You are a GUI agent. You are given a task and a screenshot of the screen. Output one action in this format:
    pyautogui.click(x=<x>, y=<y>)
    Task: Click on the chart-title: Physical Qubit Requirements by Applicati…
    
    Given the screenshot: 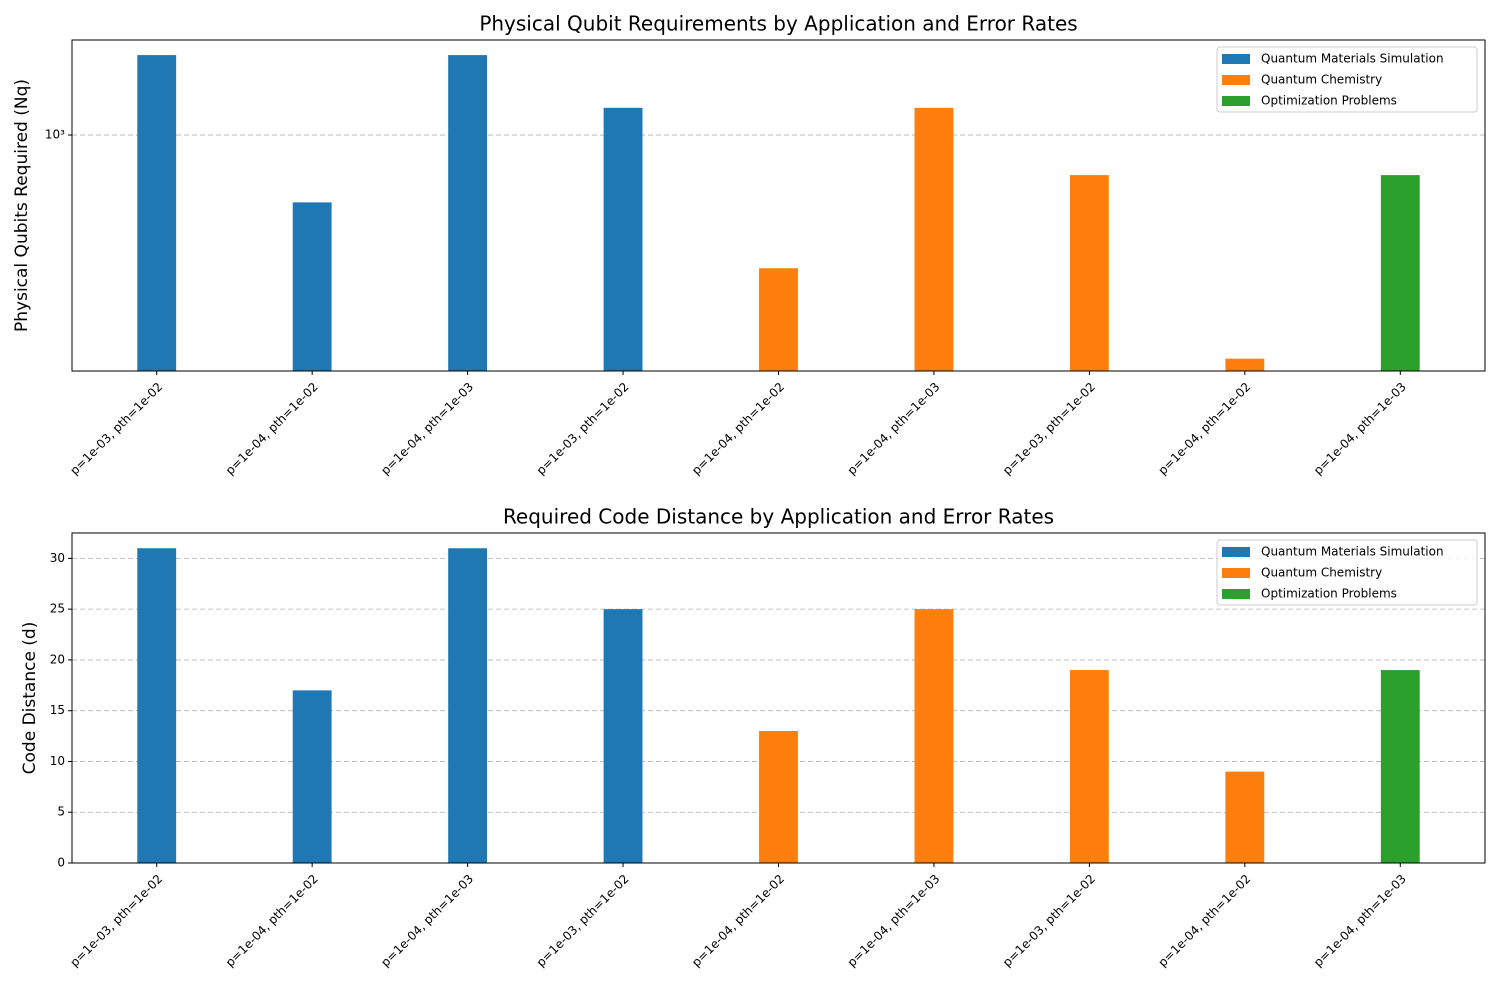 What is the action you would take?
    pyautogui.click(x=778, y=24)
    